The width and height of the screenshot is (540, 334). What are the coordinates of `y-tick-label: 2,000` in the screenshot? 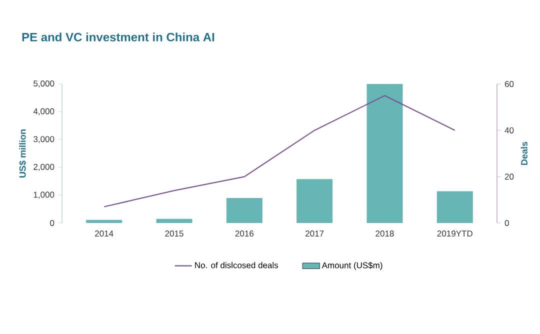 It's located at (44, 167).